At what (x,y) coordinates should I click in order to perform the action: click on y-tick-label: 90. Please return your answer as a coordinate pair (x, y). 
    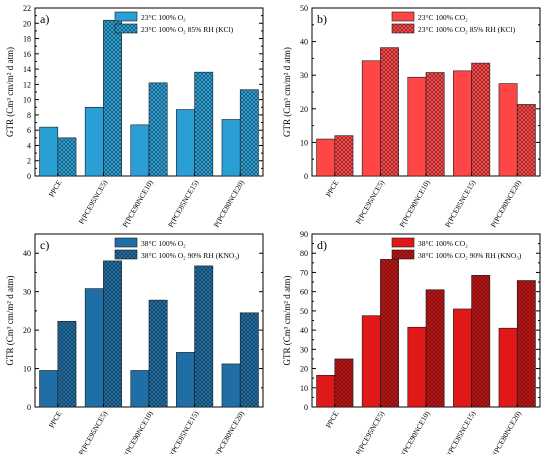
    Looking at the image, I should click on (304, 234).